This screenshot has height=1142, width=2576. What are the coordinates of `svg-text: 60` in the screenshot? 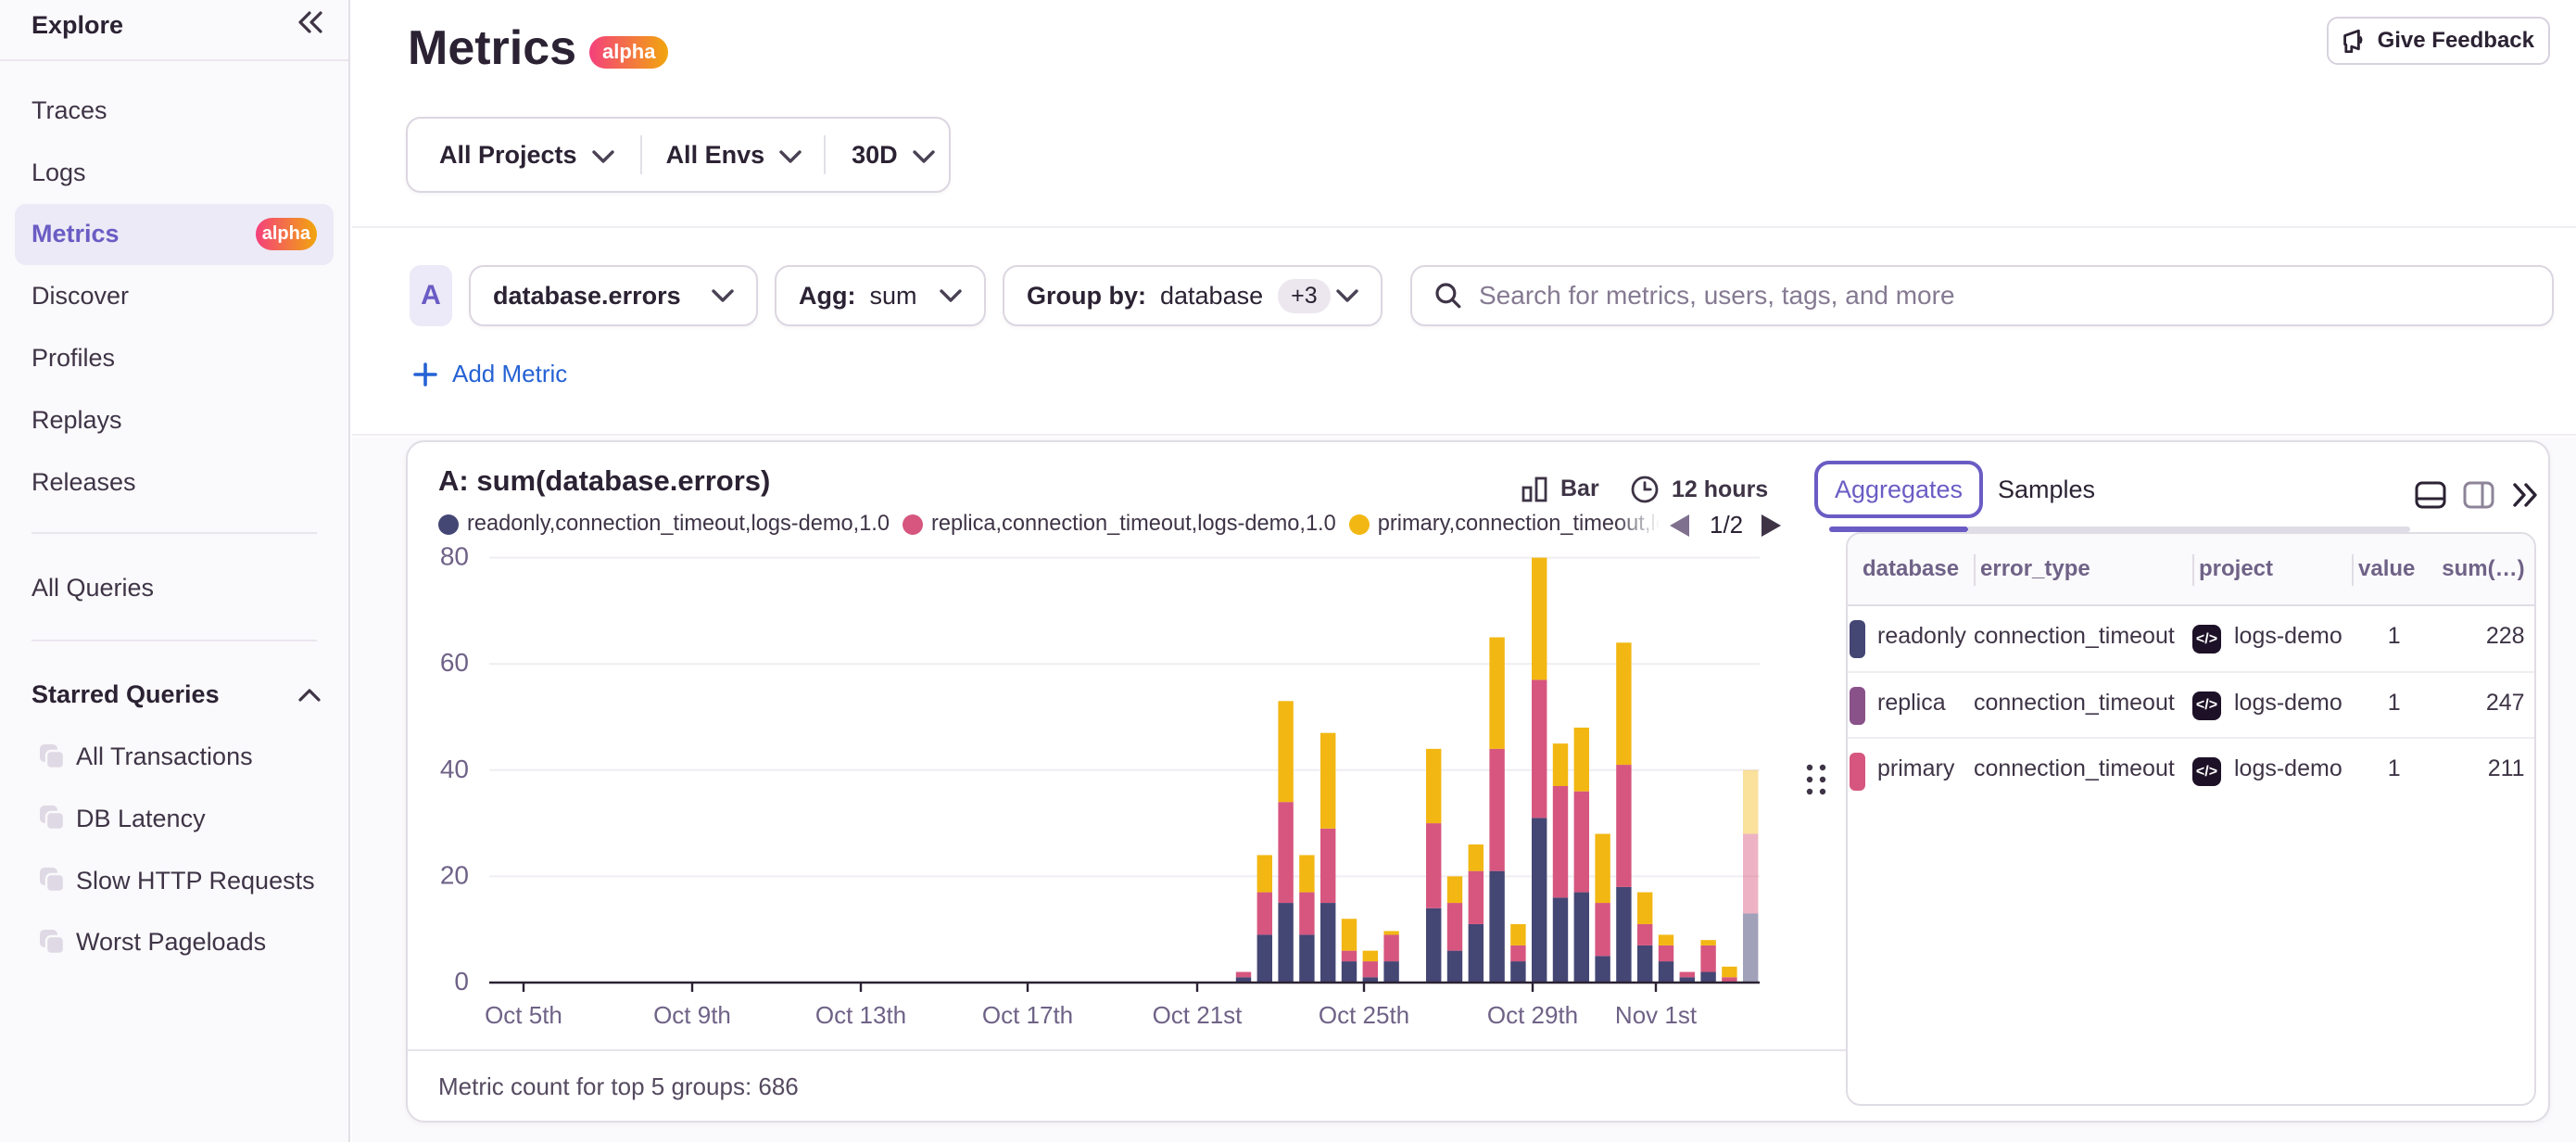 It's located at (454, 662).